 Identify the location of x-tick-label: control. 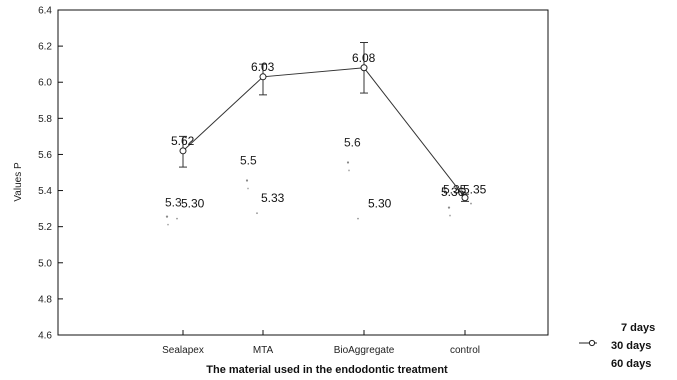
(465, 350).